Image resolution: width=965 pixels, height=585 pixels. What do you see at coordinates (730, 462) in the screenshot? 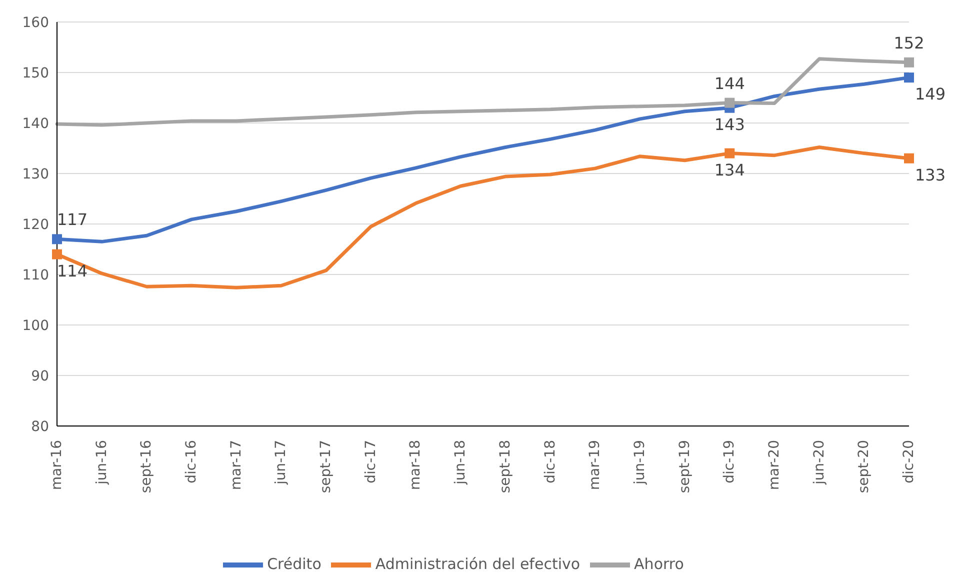
I see `x-tick-label: dic-19` at bounding box center [730, 462].